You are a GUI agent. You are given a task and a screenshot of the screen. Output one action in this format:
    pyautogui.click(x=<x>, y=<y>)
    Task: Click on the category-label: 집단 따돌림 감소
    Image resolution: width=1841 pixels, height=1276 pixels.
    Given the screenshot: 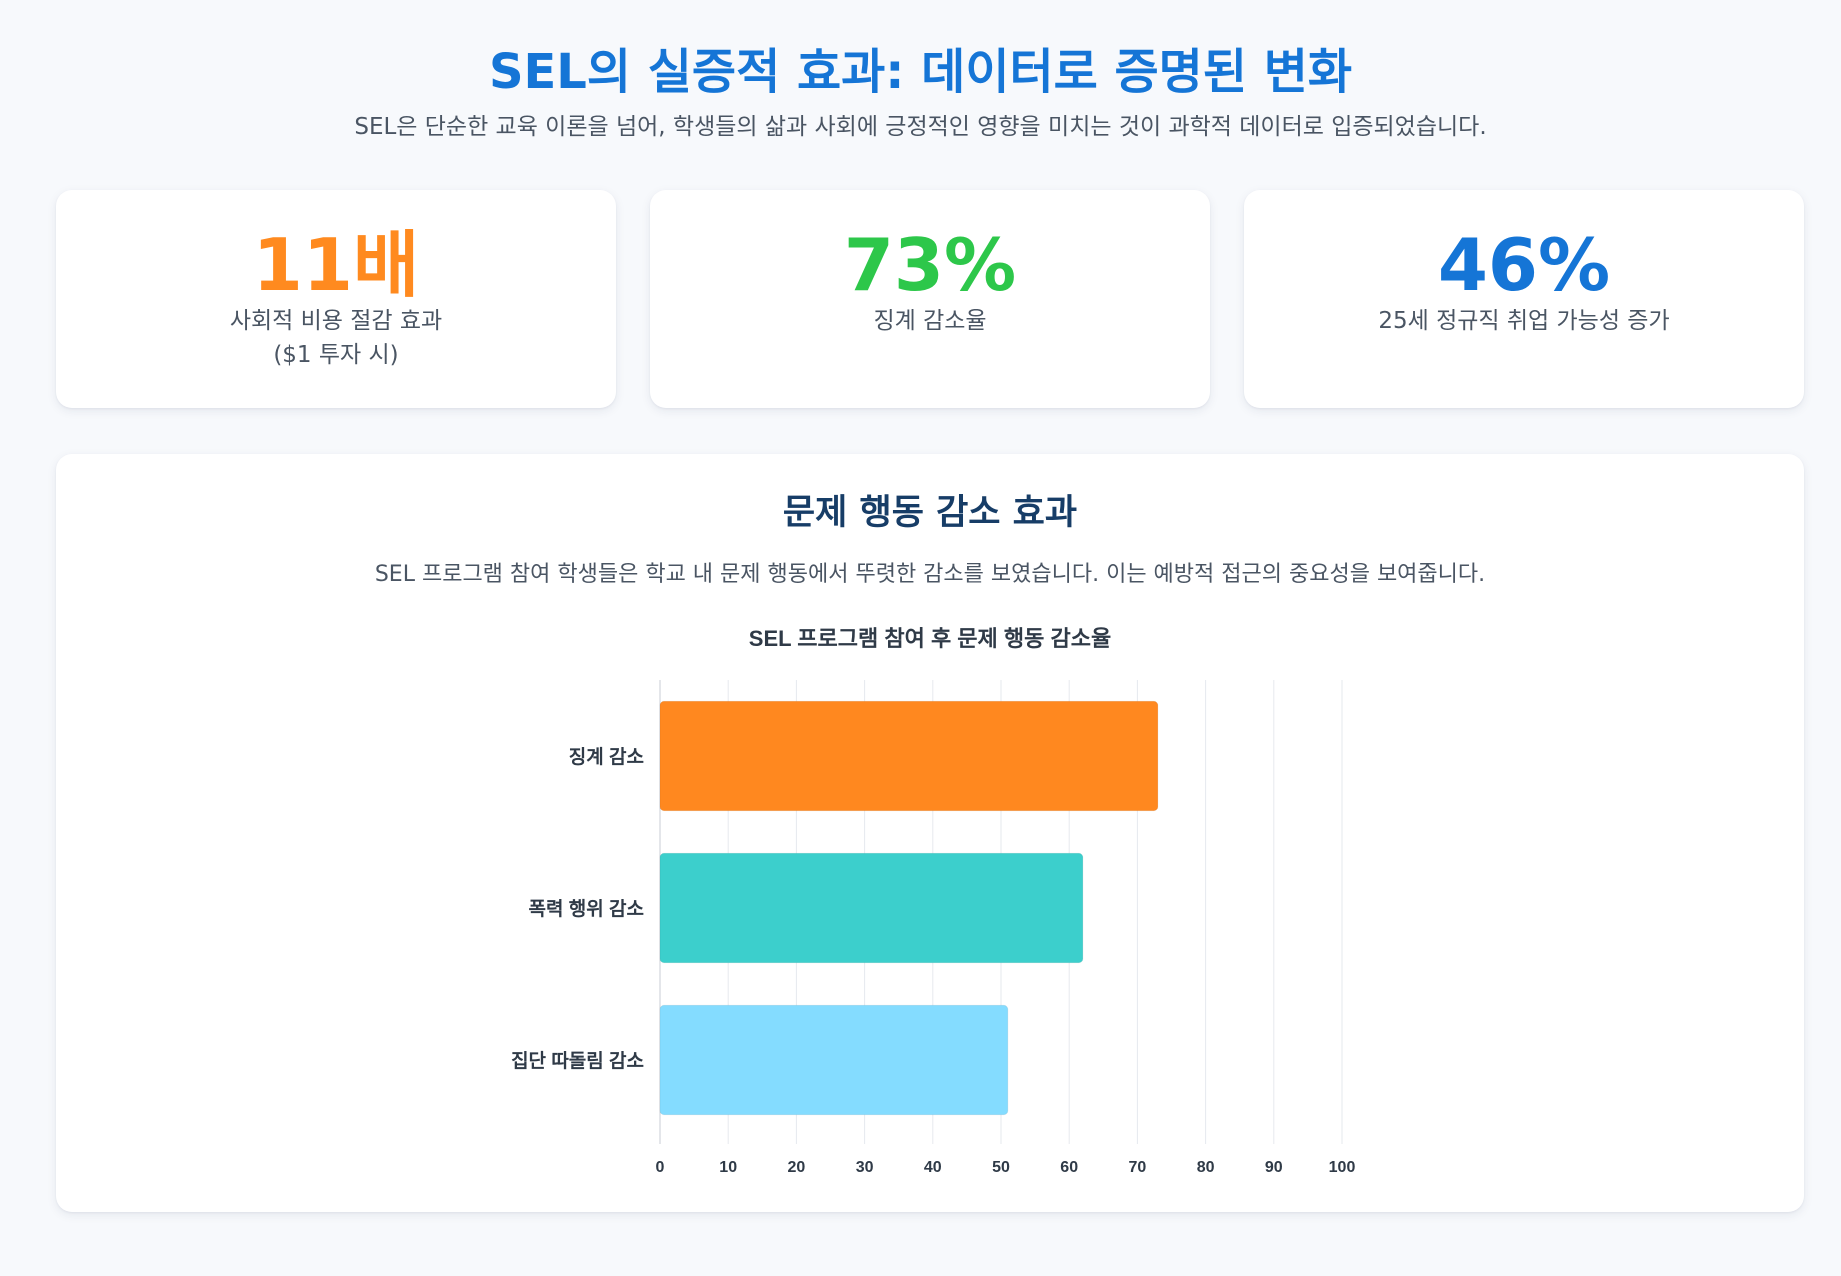 What is the action you would take?
    pyautogui.click(x=577, y=1061)
    